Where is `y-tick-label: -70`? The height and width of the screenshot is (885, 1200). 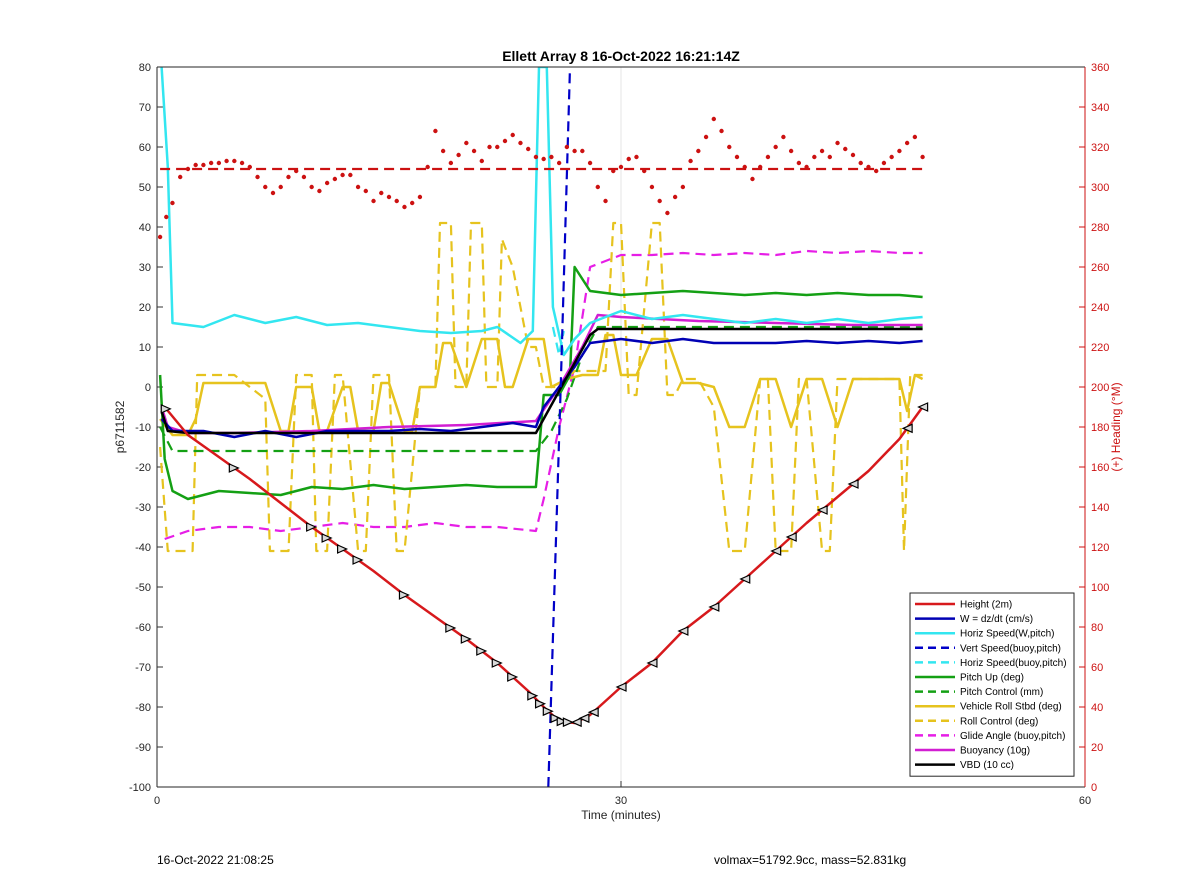
y-tick-label: -70 is located at coordinates (143, 668).